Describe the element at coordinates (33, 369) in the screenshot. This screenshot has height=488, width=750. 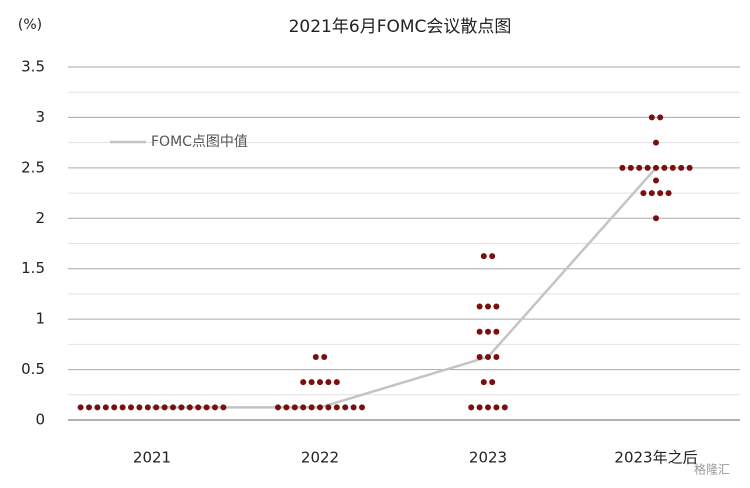
I see `y-tick-label: 0.5` at that location.